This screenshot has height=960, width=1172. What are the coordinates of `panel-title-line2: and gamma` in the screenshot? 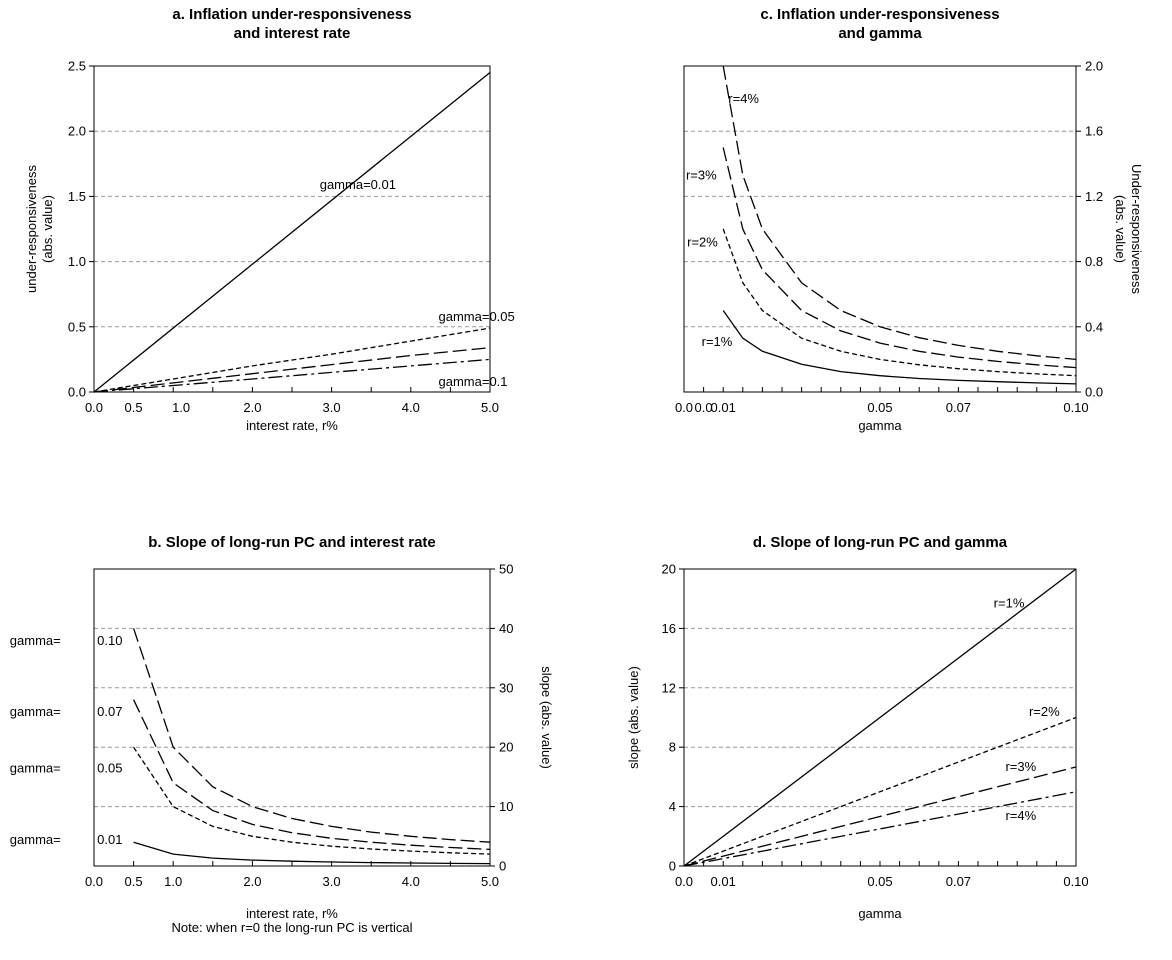 It's located at (880, 33).